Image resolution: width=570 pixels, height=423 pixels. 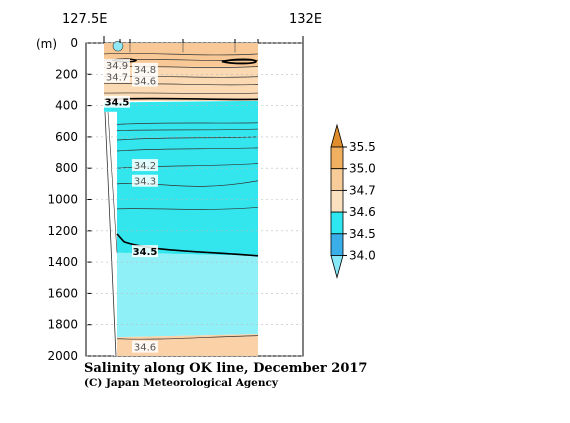 I want to click on y-unit-label: (m), so click(x=46, y=44).